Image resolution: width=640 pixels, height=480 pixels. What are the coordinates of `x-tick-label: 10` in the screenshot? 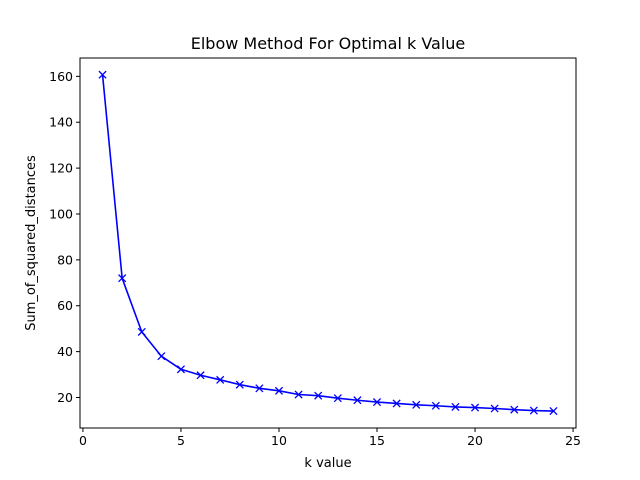 It's located at (279, 440).